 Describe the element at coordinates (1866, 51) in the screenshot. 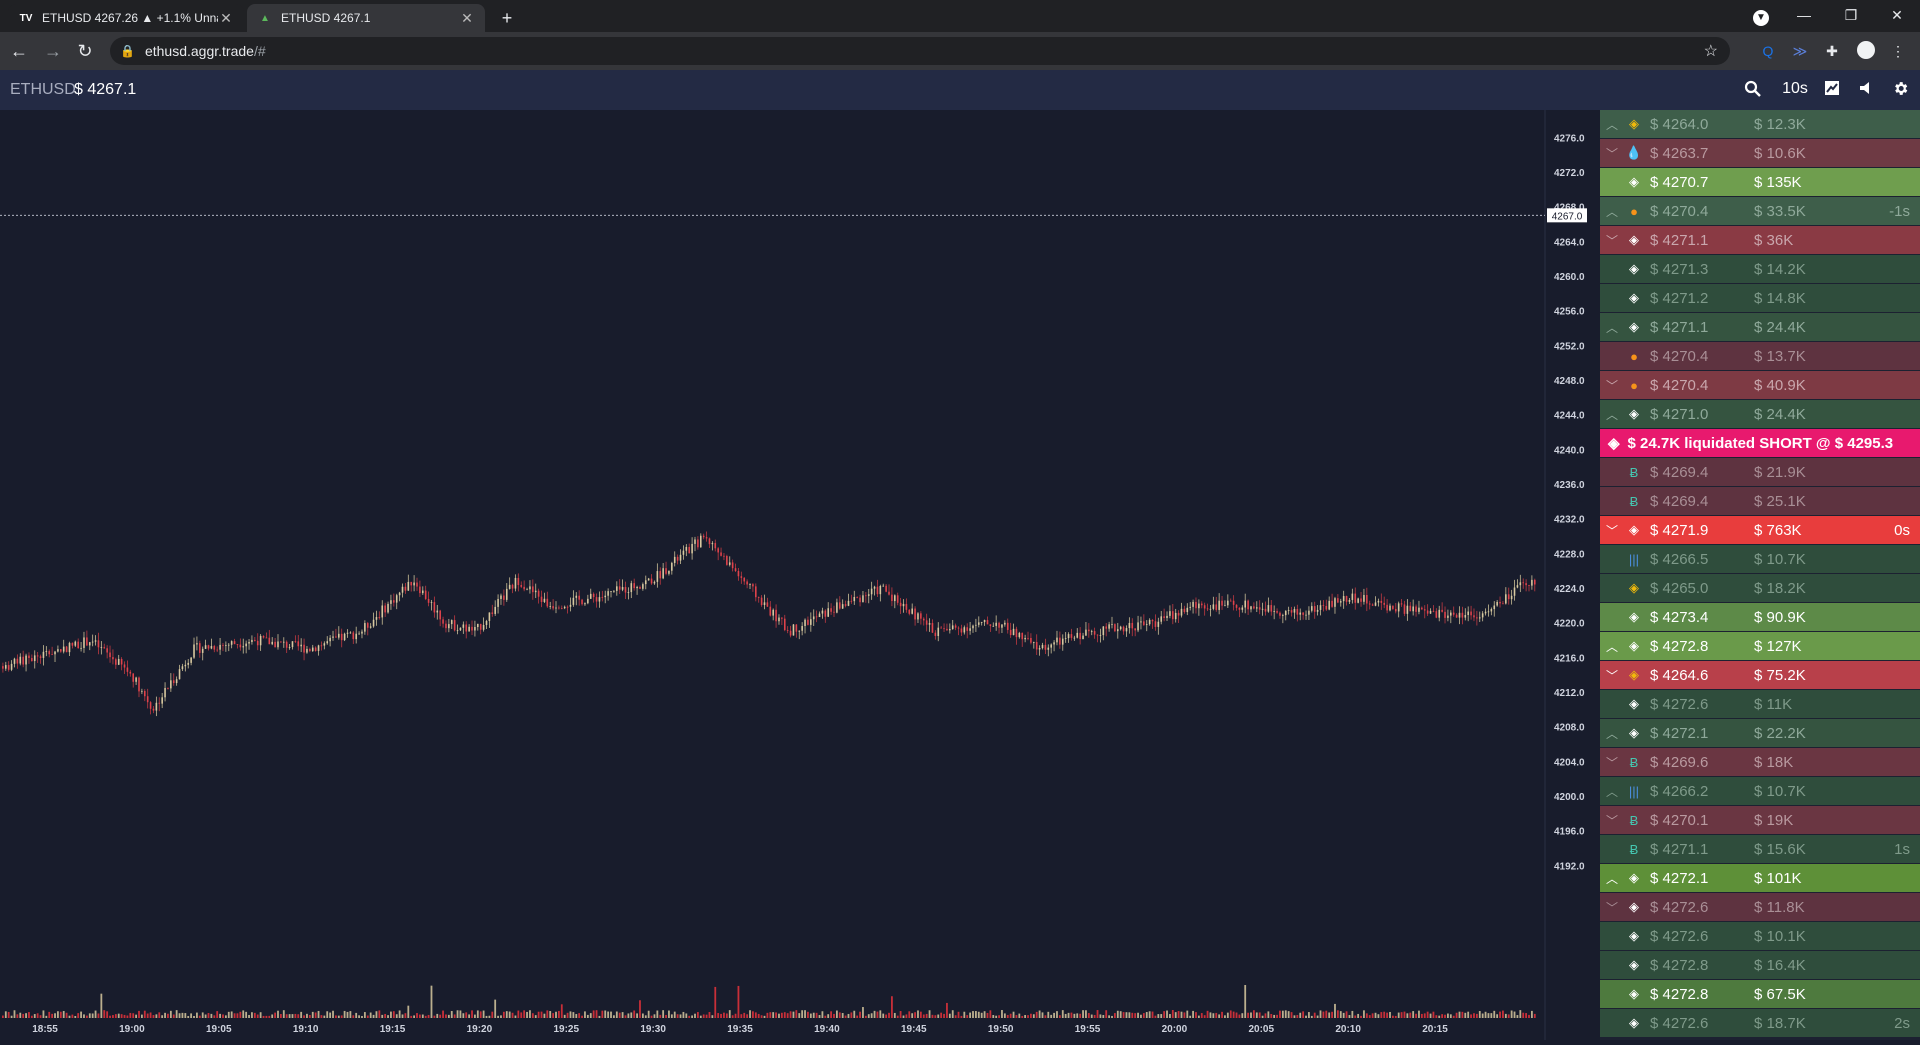

I see `profile-avatar` at that location.